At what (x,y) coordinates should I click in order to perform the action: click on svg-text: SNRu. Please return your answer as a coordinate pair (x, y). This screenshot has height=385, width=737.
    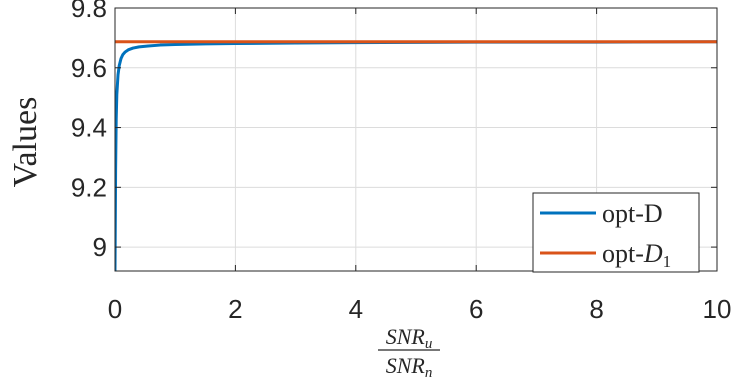
    Looking at the image, I should click on (409, 338).